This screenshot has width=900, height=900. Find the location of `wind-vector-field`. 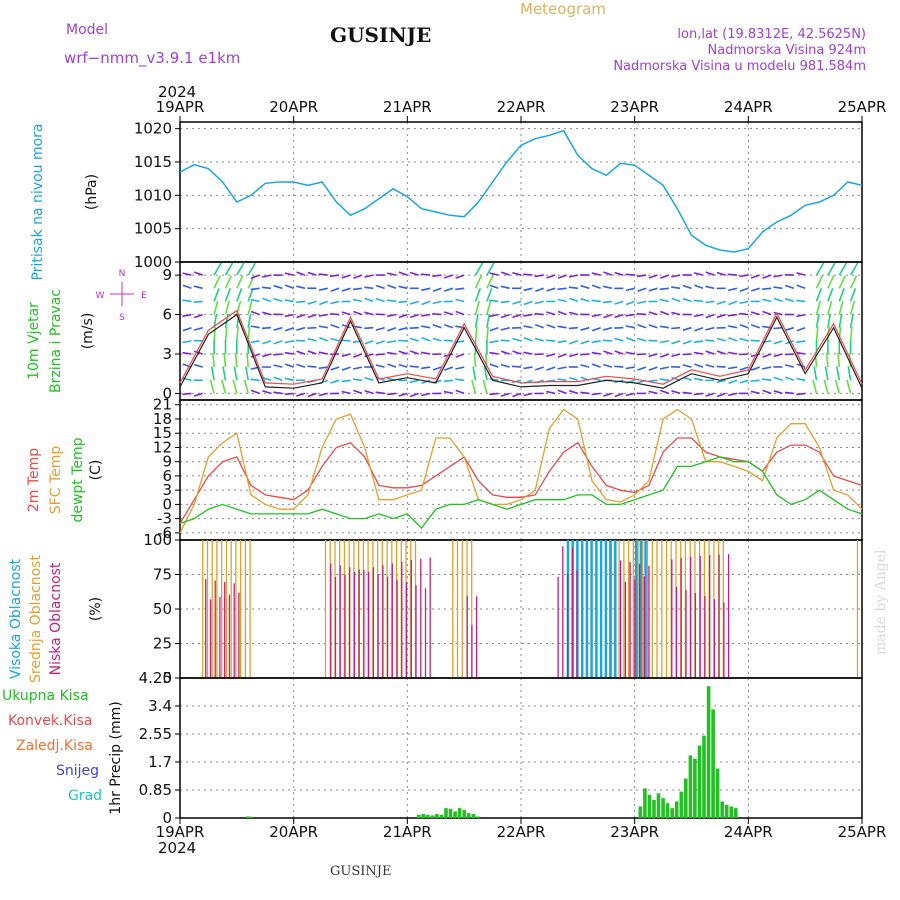

wind-vector-field is located at coordinates (520, 330).